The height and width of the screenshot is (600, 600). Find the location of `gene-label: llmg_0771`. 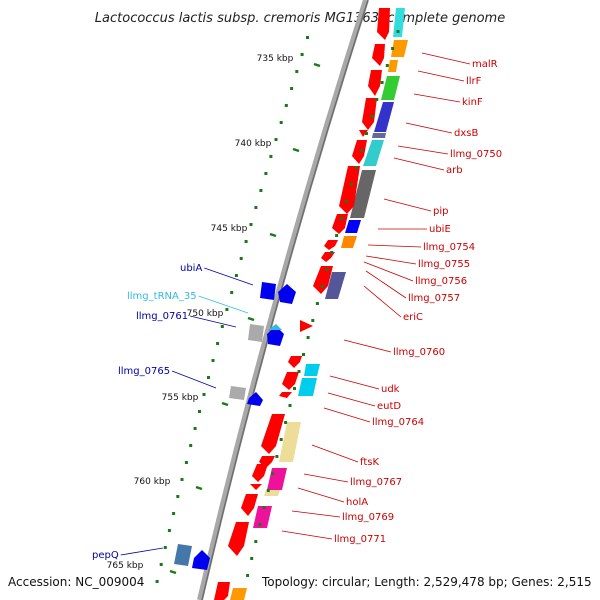

gene-label: llmg_0771 is located at coordinates (360, 539).